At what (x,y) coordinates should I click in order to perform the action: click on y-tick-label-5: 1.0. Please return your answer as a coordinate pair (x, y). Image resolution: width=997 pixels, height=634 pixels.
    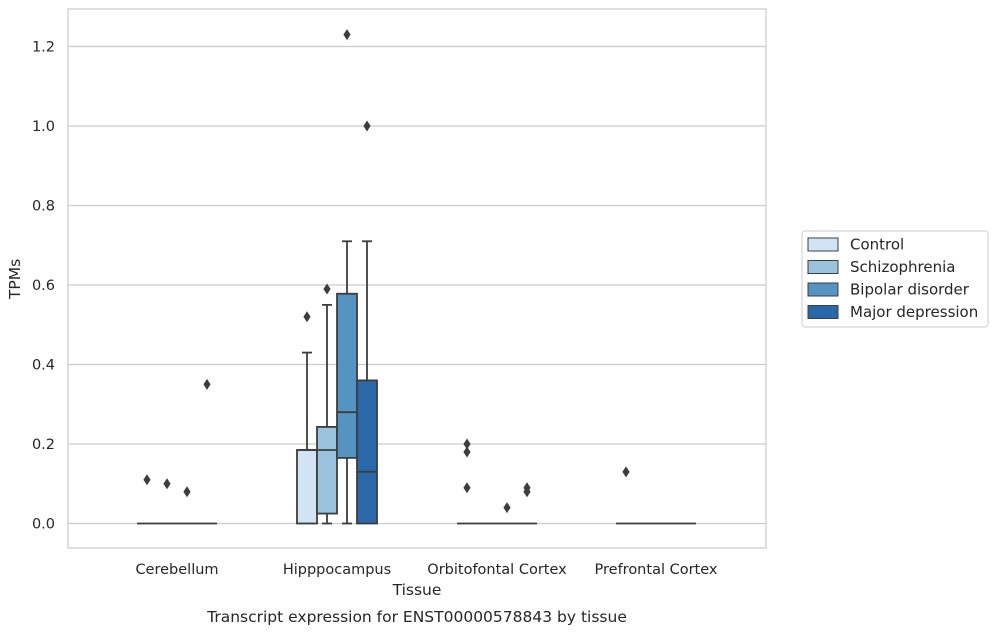
    Looking at the image, I should click on (43, 127).